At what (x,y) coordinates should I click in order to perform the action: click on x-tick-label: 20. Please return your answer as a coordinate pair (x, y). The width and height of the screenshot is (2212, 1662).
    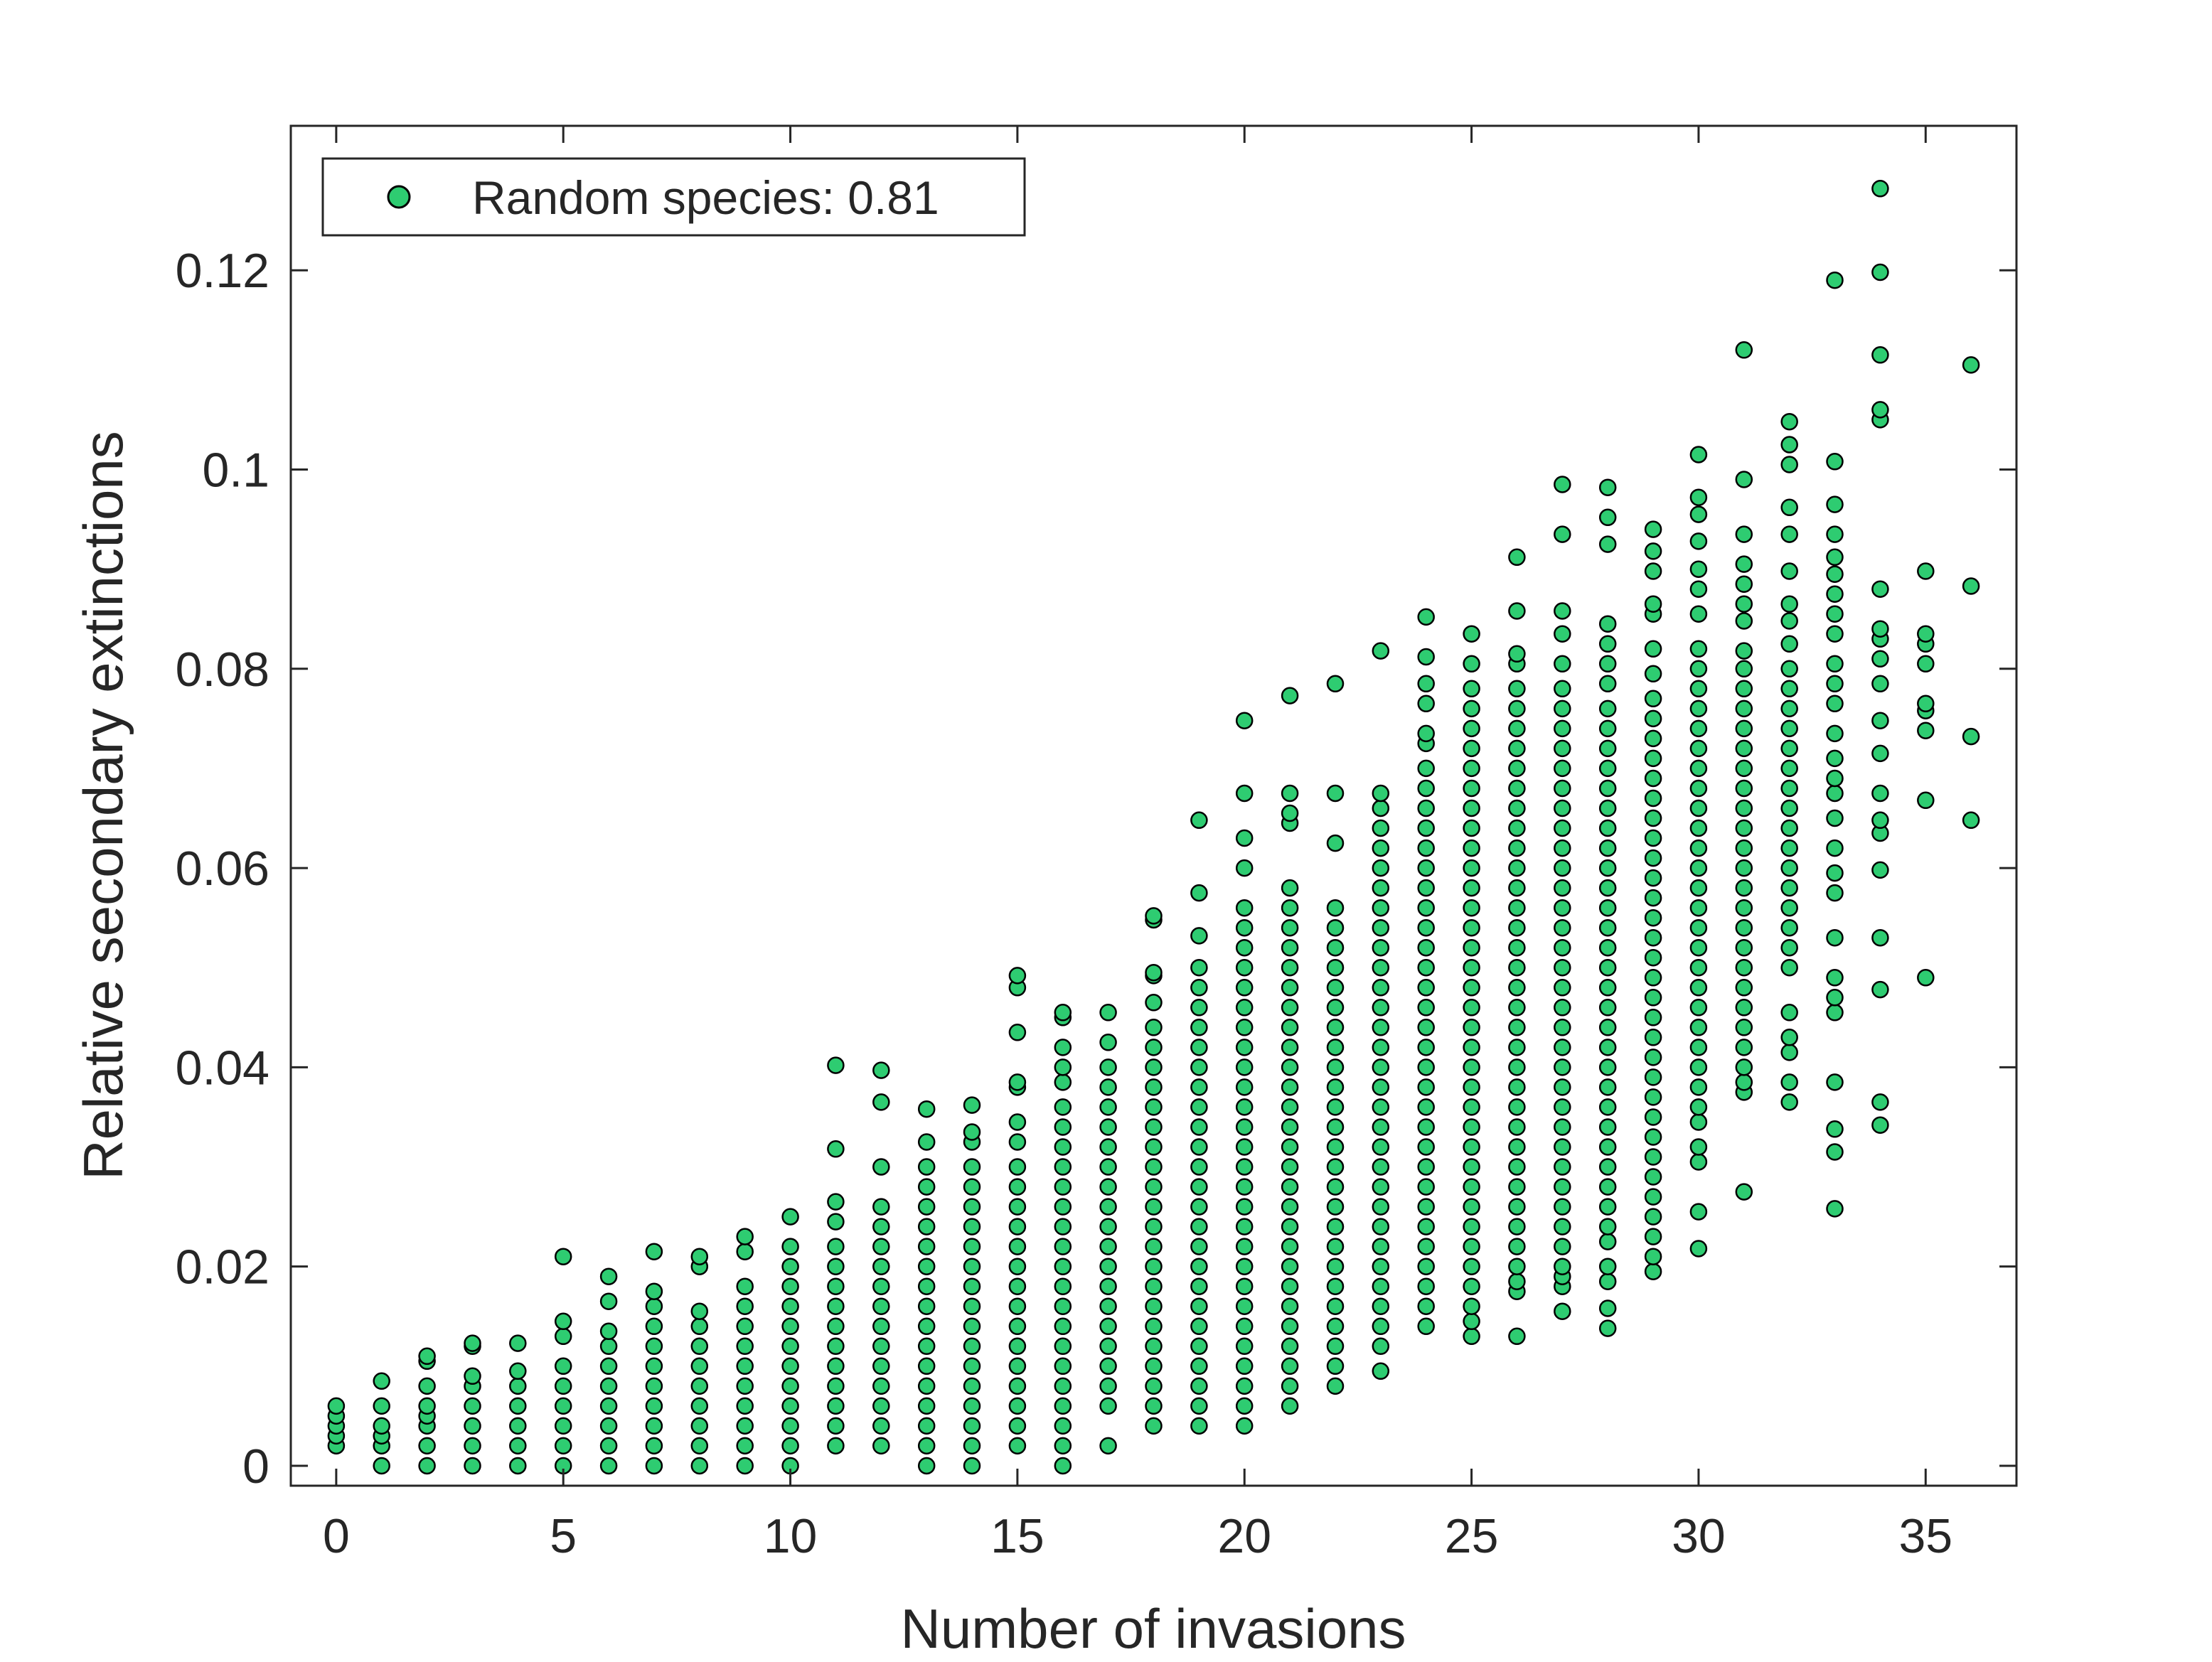
    Looking at the image, I should click on (1244, 1536).